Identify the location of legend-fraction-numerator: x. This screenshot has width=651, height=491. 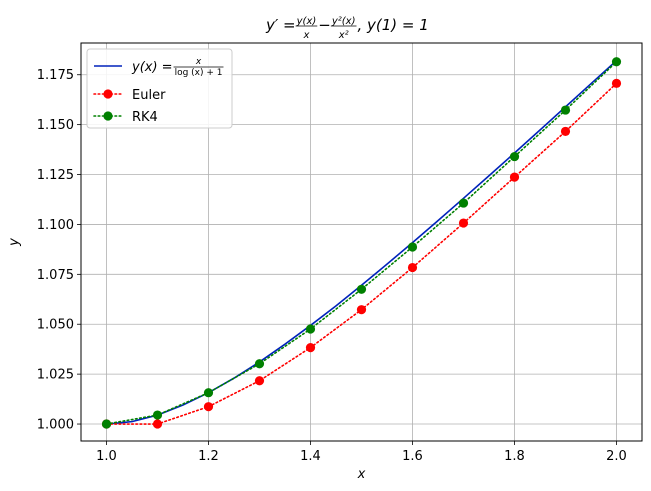
(198, 62).